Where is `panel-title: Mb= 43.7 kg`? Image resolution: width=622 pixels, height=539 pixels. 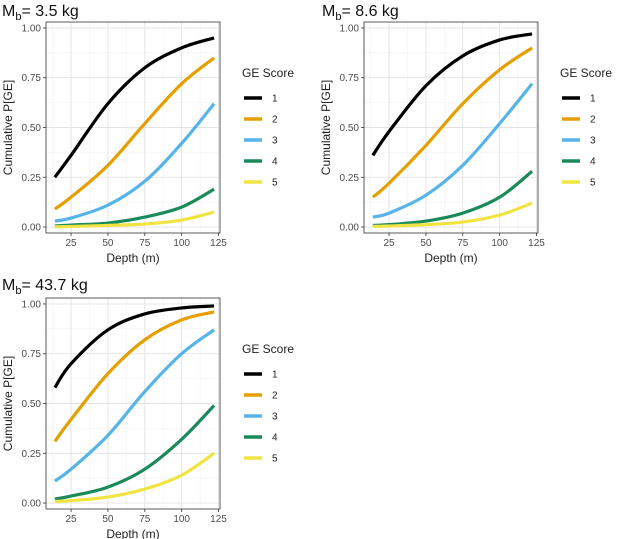 panel-title: Mb= 43.7 kg is located at coordinates (45, 287).